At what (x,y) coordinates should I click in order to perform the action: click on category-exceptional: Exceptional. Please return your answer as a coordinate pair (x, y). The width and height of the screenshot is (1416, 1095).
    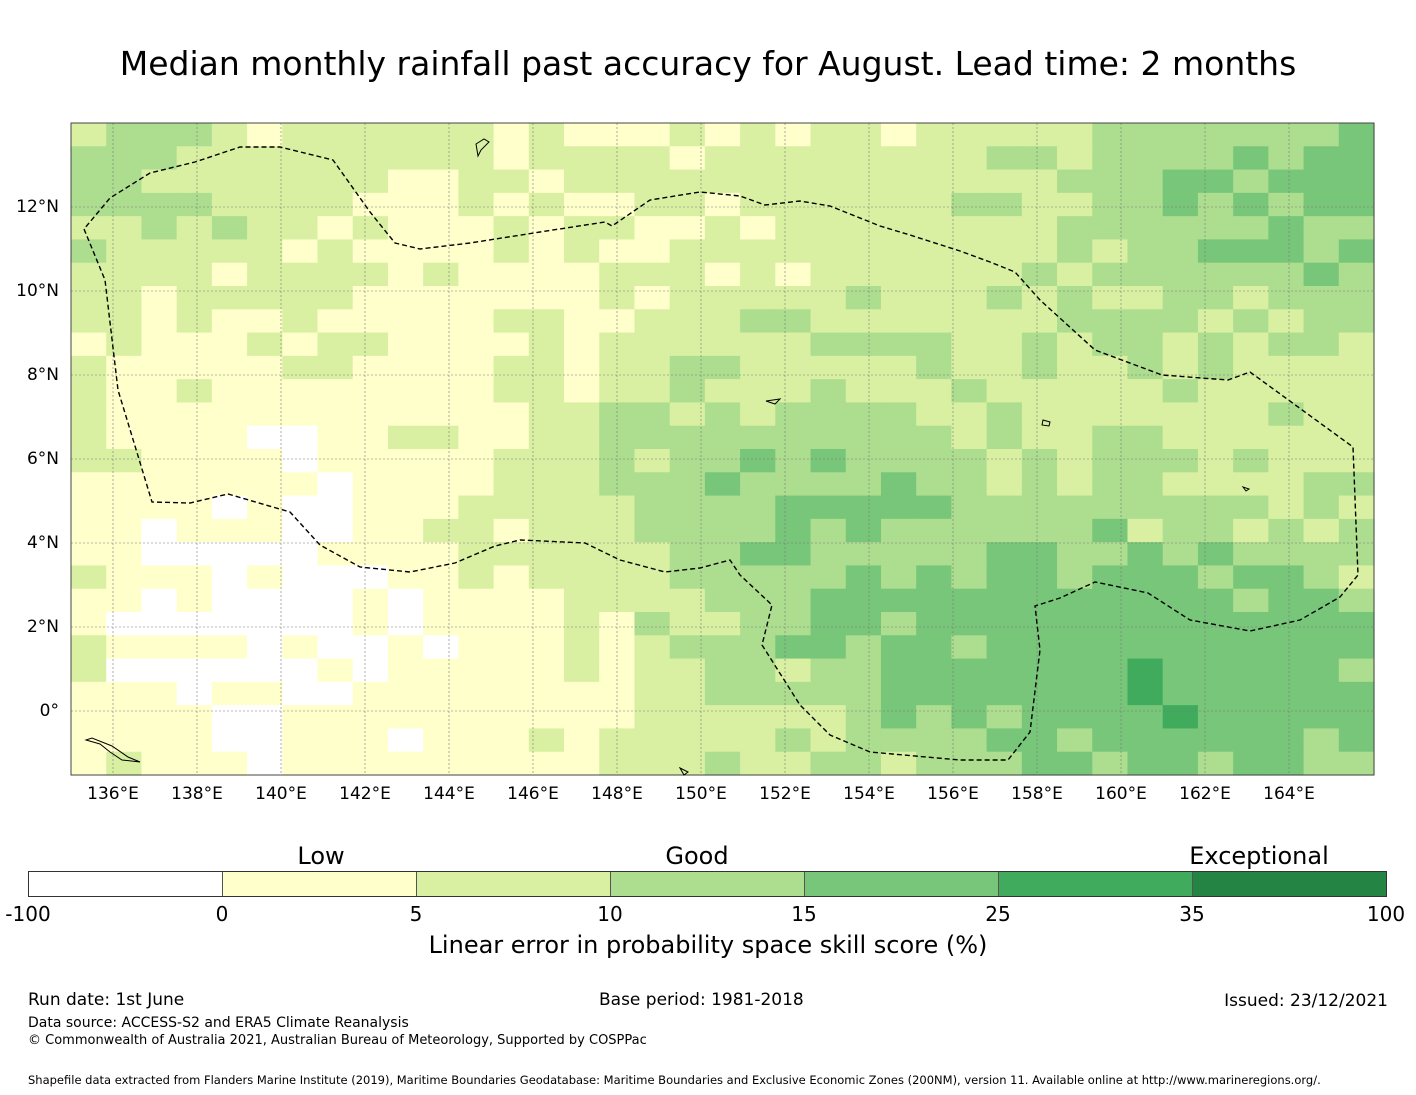
    Looking at the image, I should click on (1259, 856).